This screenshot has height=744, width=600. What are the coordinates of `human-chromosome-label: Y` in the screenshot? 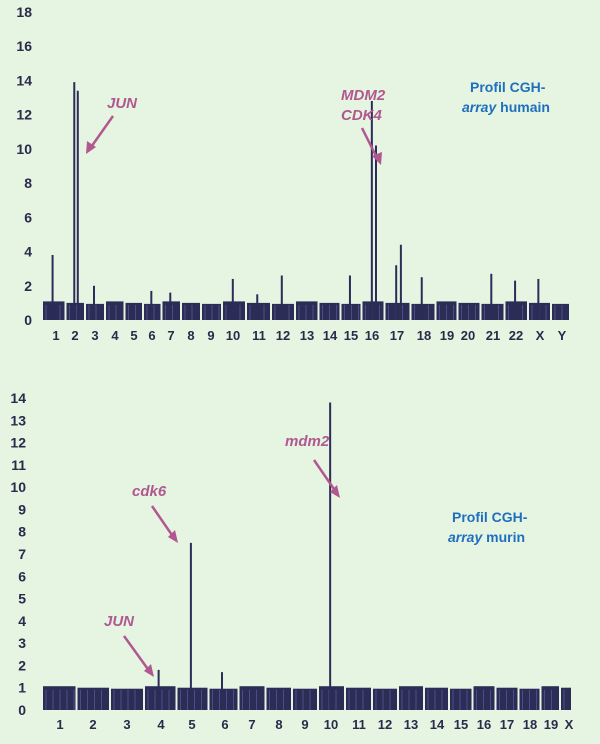 It's located at (562, 335).